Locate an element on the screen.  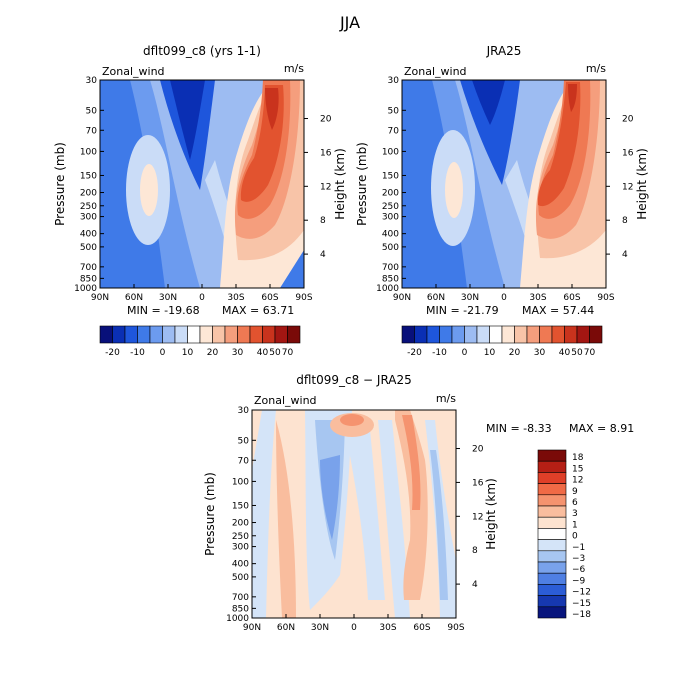
colorbar-label: -20 is located at coordinates (112, 353).